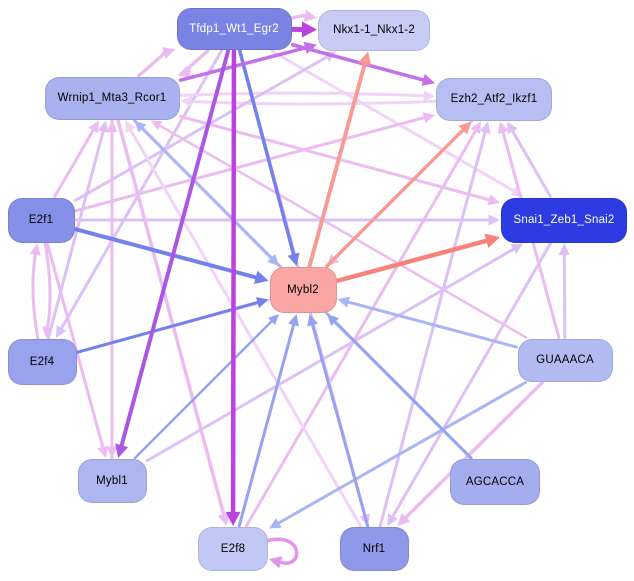  Describe the element at coordinates (432, 324) in the screenshot. I see `edge-guaaaca-mybl2` at that location.